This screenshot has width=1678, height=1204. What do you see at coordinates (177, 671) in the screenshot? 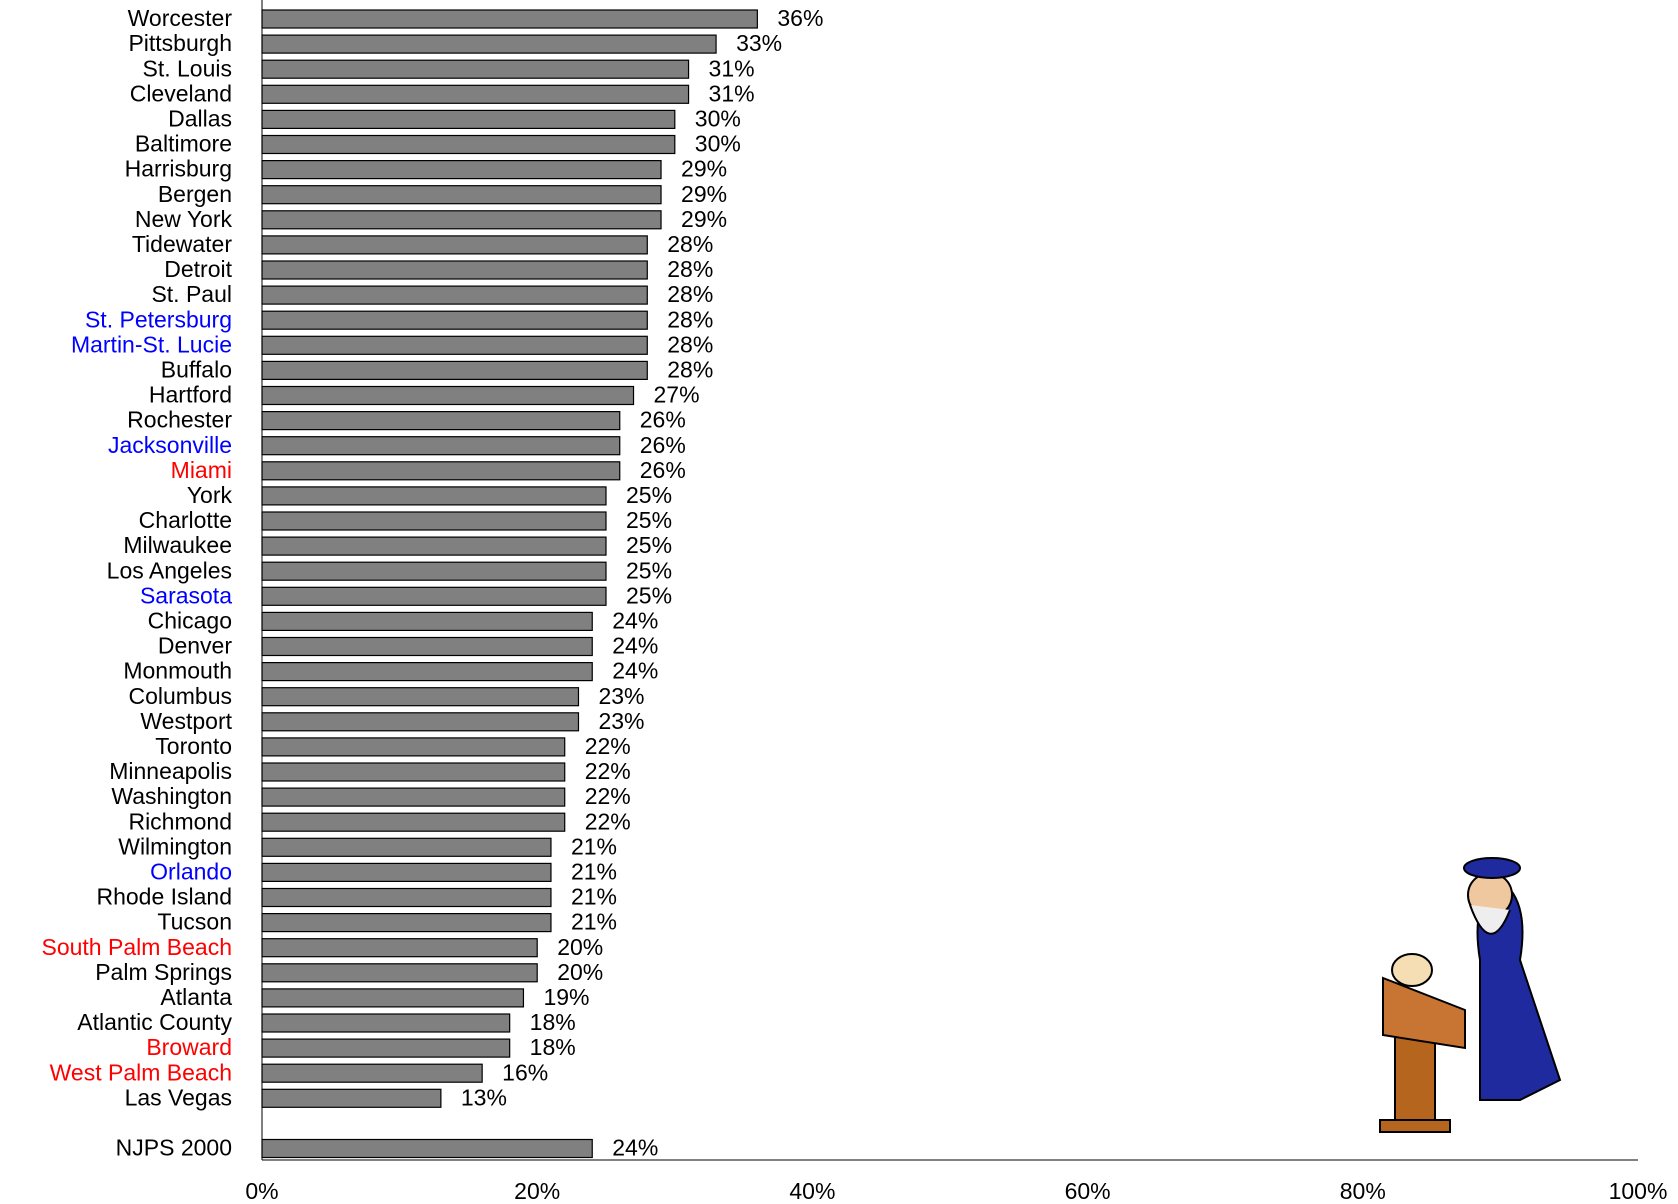
I see `y-tick-label: Monmouth` at bounding box center [177, 671].